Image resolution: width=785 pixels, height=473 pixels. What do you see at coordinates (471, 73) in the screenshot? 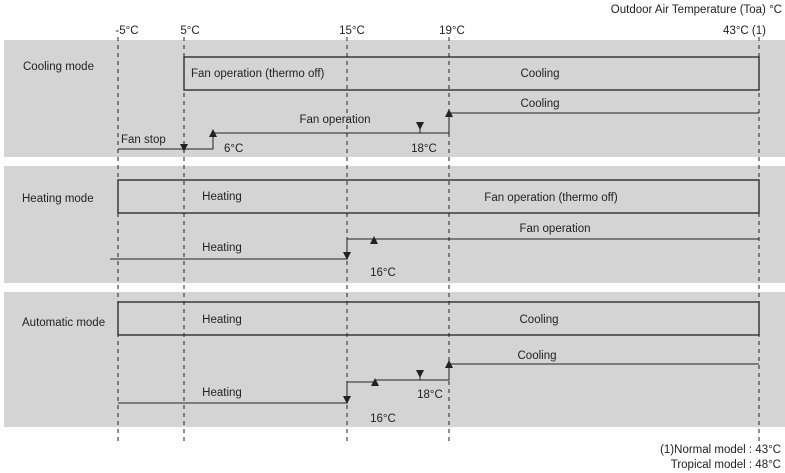
I see `cooling-range-box` at bounding box center [471, 73].